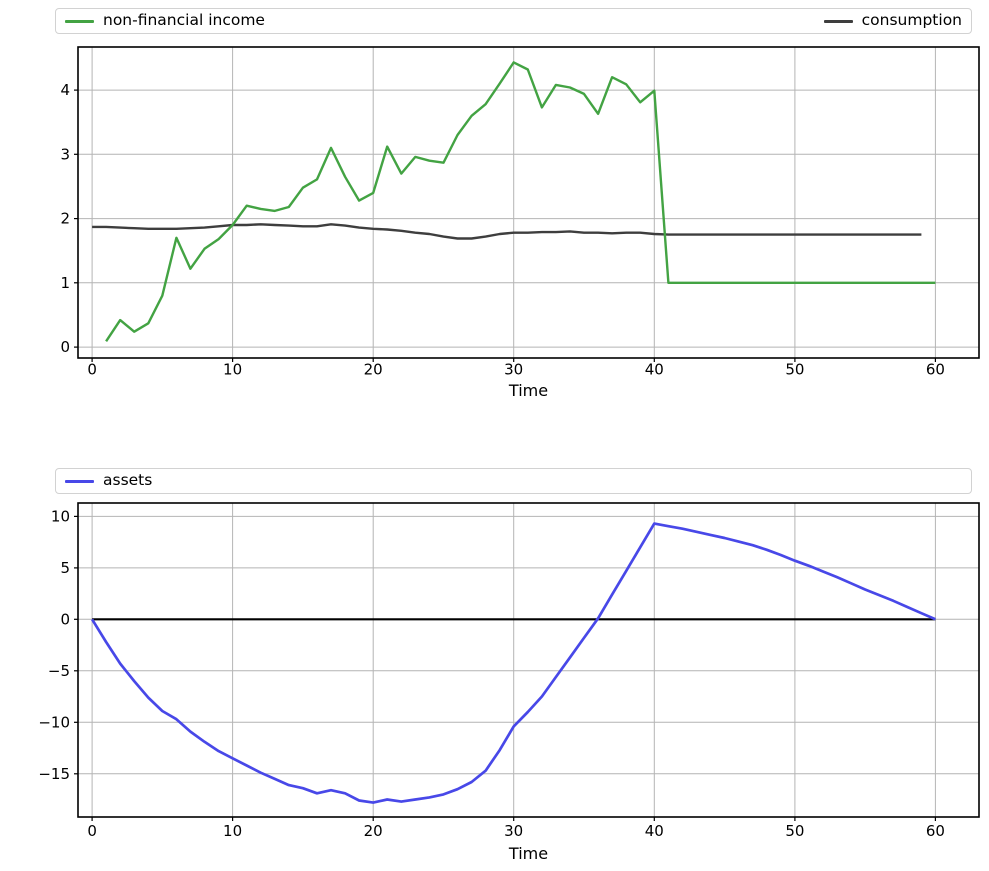 The width and height of the screenshot is (989, 871). What do you see at coordinates (838, 21) in the screenshot?
I see `consumption-line-swatch` at bounding box center [838, 21].